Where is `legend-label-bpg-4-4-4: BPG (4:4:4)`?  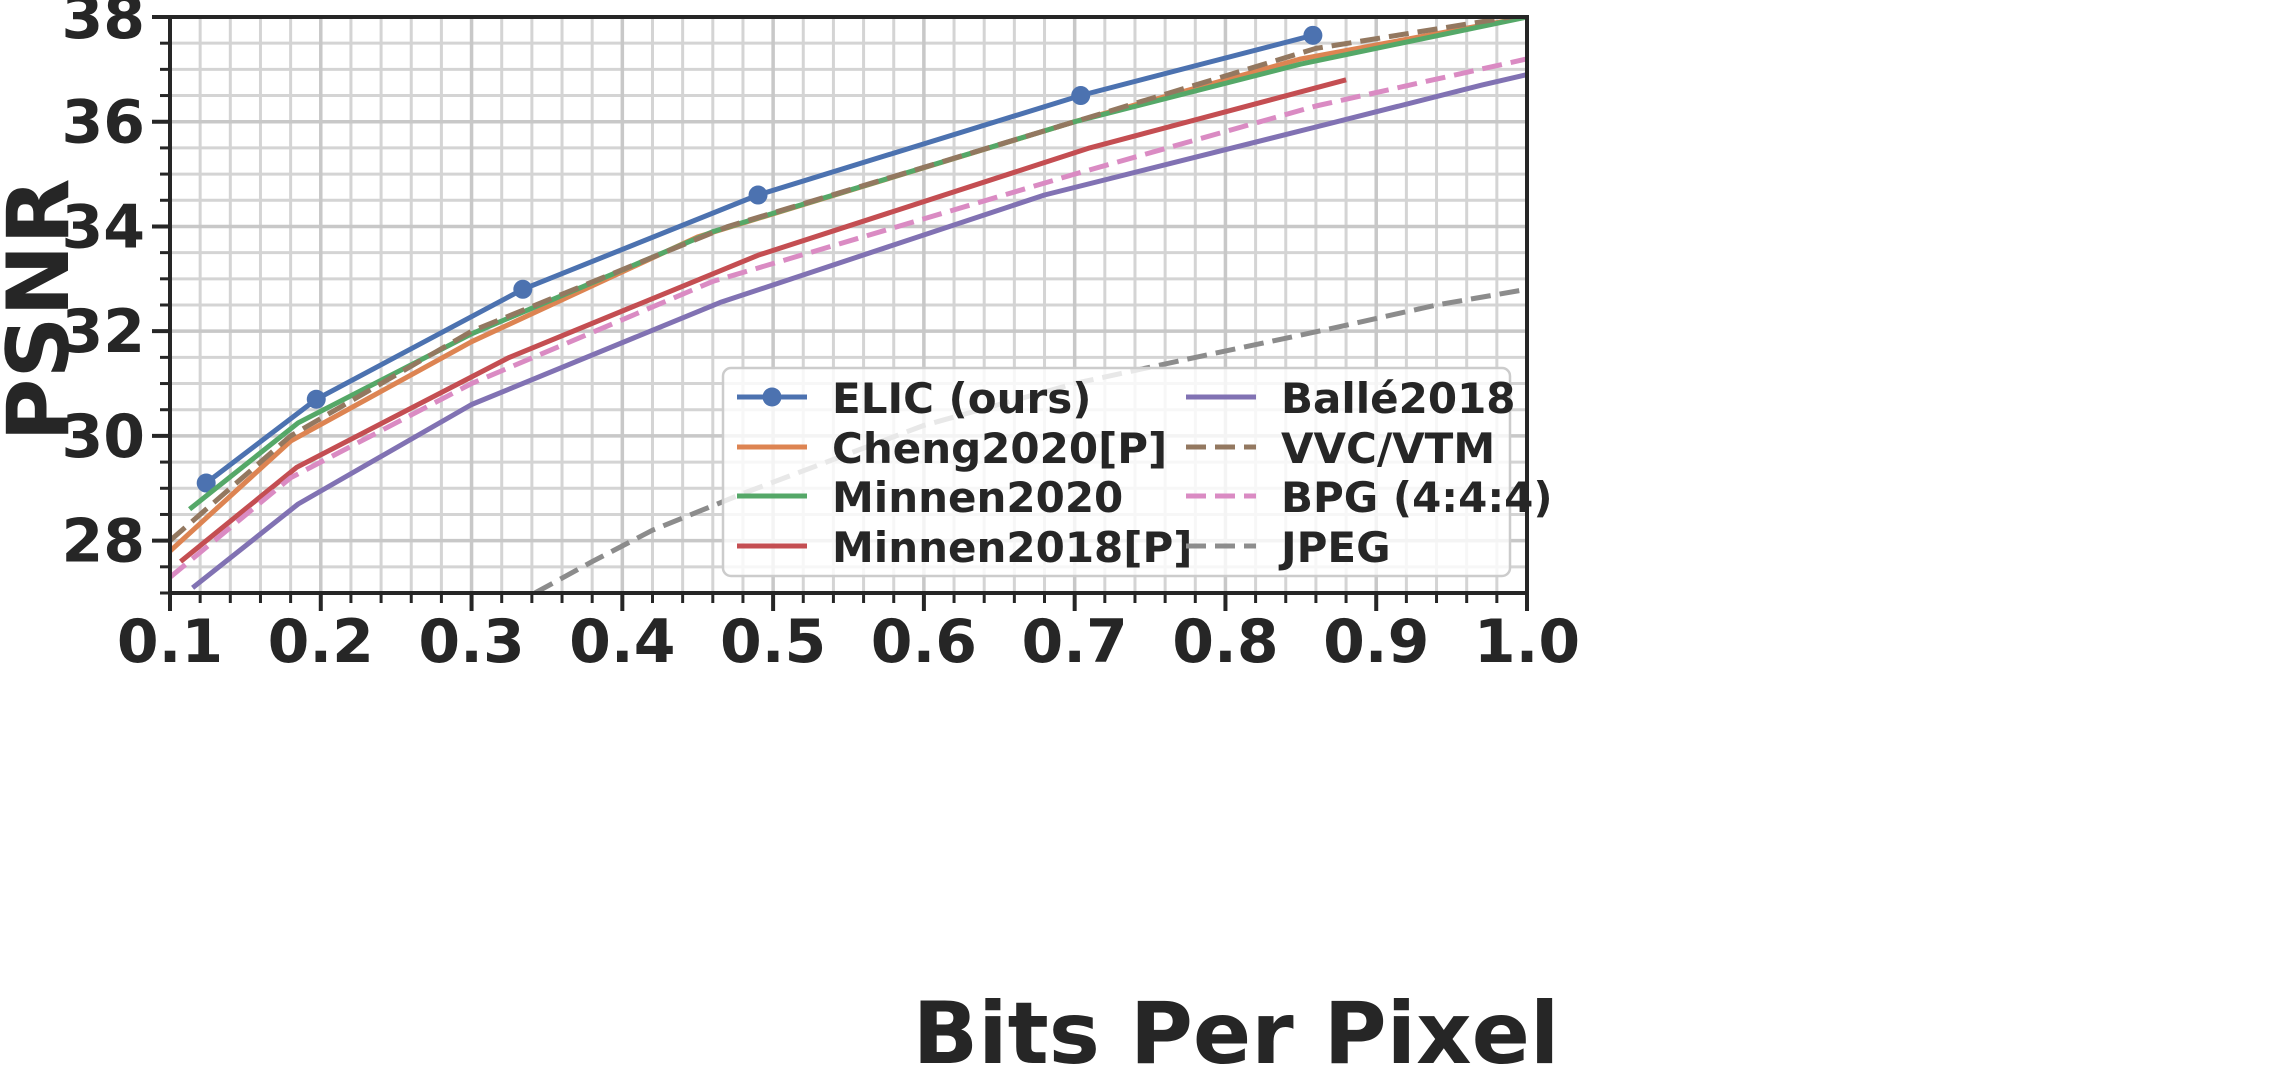
legend-label-bpg-4-4-4: BPG (4:4:4) is located at coordinates (1417, 497).